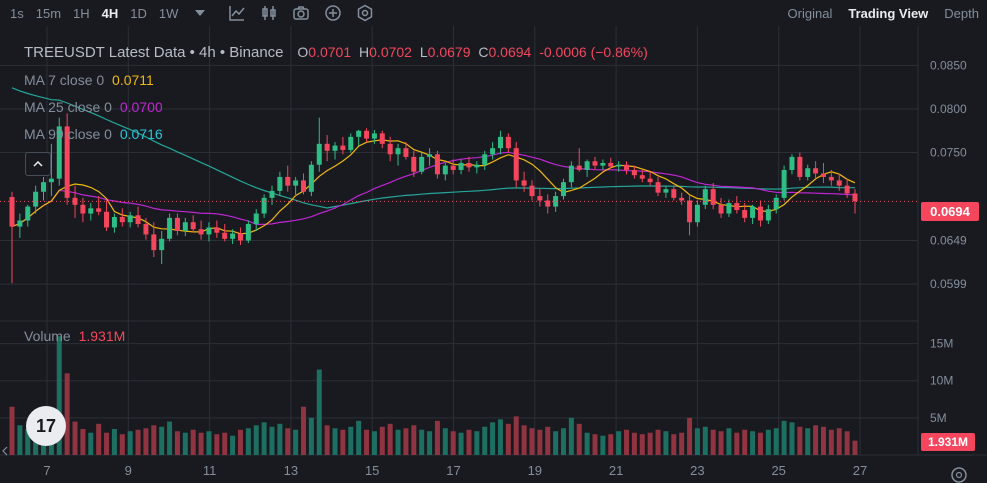  Describe the element at coordinates (17, 13) in the screenshot. I see `timeframe-1s: 1s` at that location.